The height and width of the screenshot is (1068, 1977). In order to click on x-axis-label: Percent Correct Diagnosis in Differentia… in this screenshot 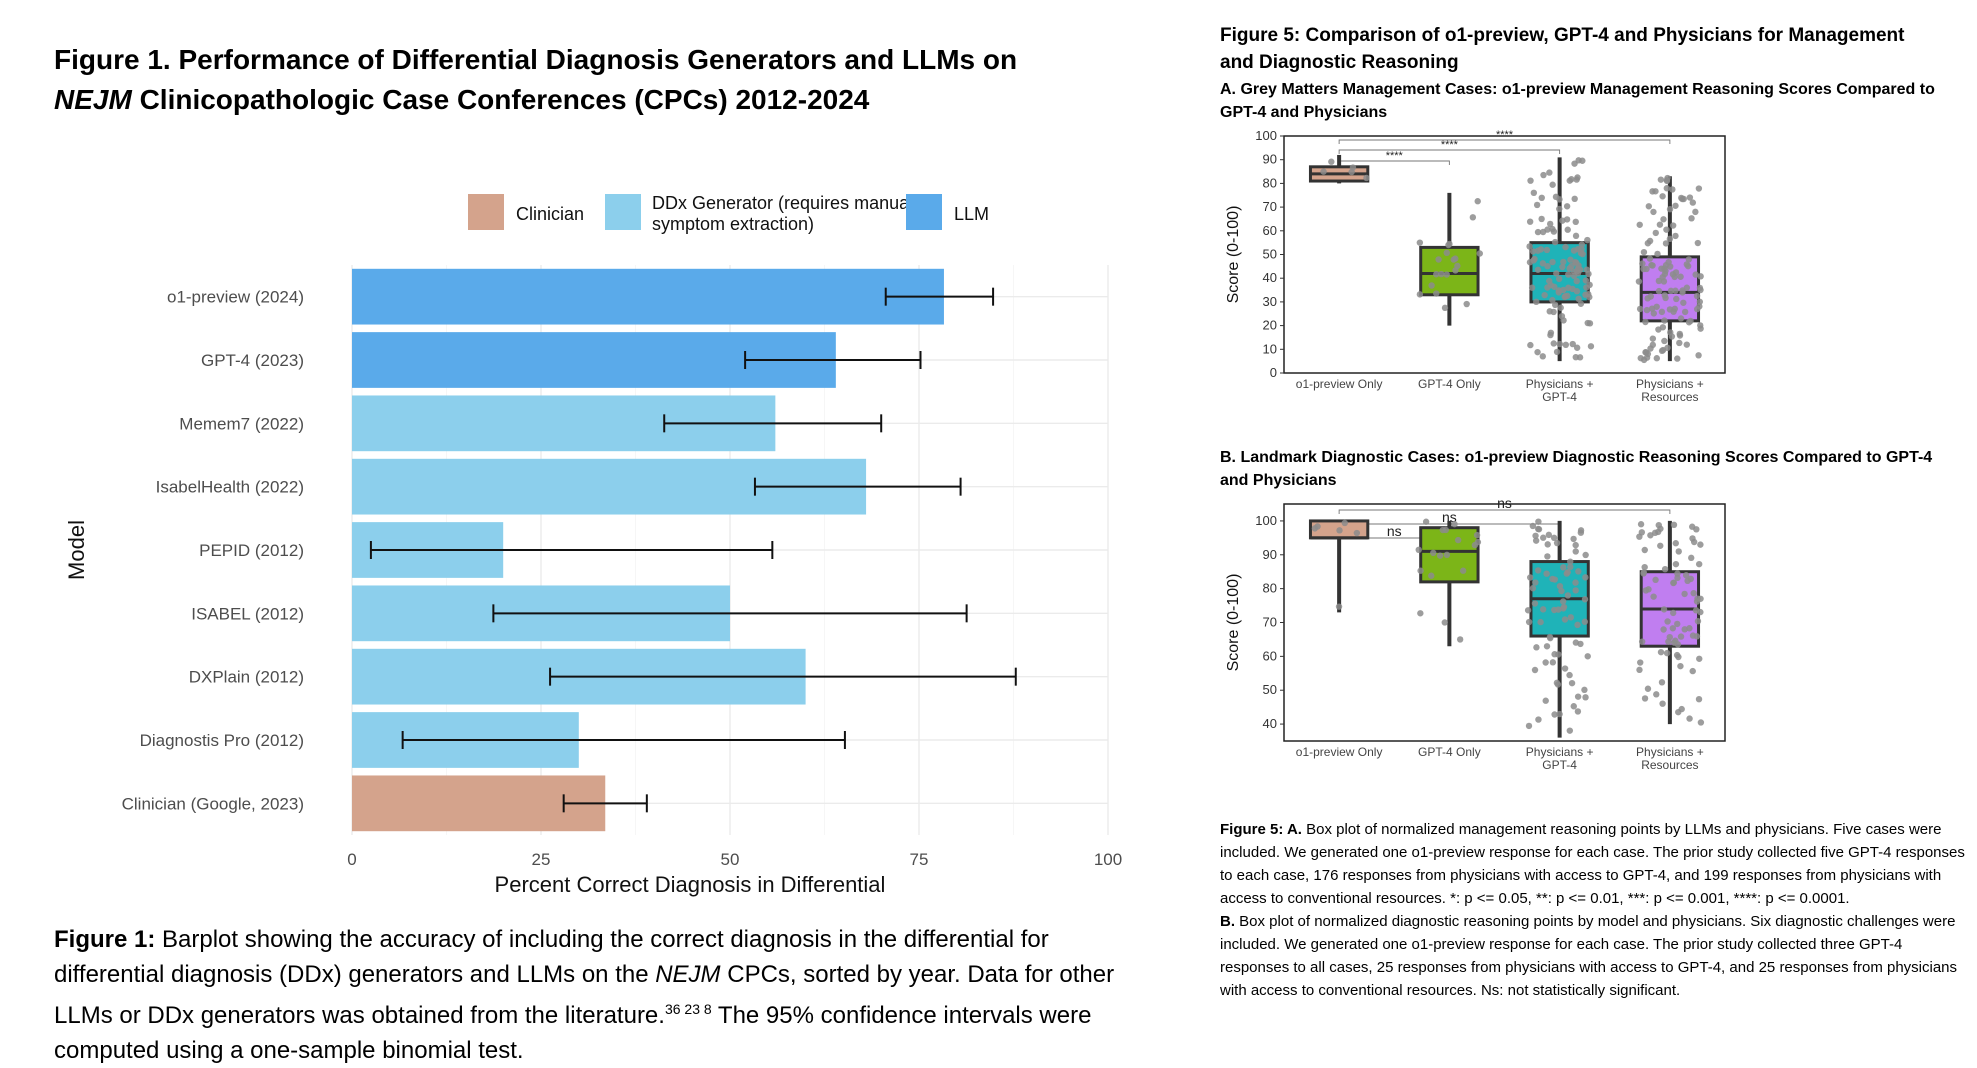, I will do `click(690, 884)`.